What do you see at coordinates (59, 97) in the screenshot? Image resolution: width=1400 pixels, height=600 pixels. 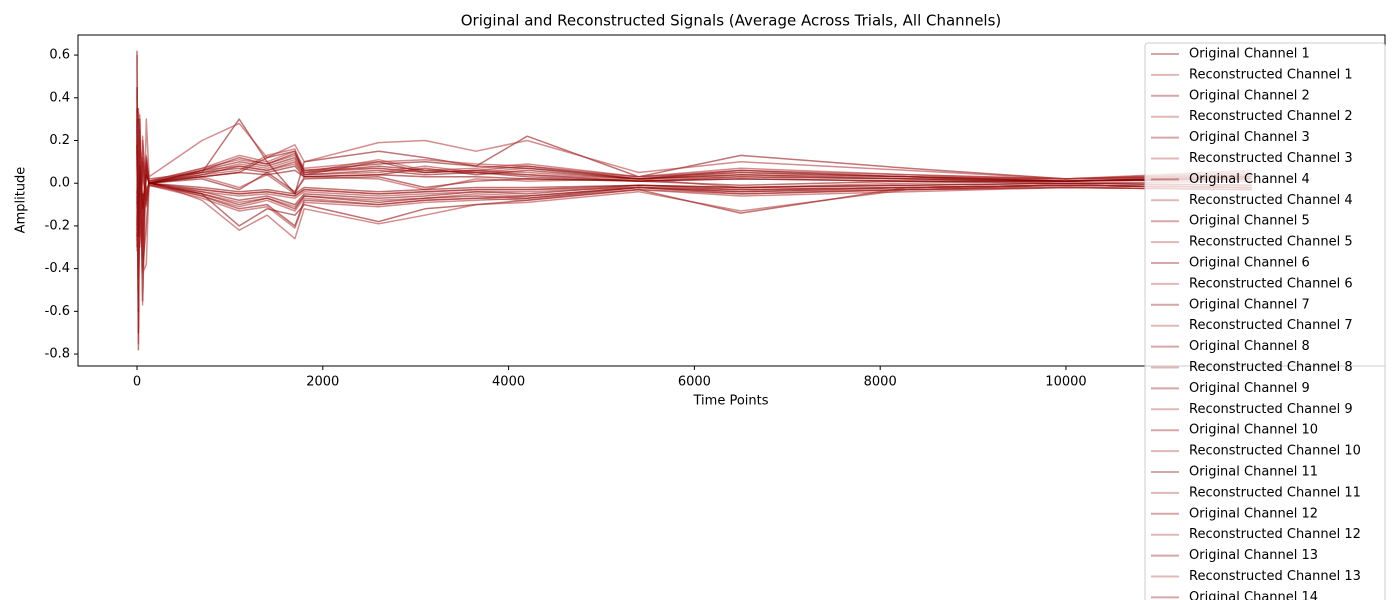 I see `y-tick-label: 0.4` at bounding box center [59, 97].